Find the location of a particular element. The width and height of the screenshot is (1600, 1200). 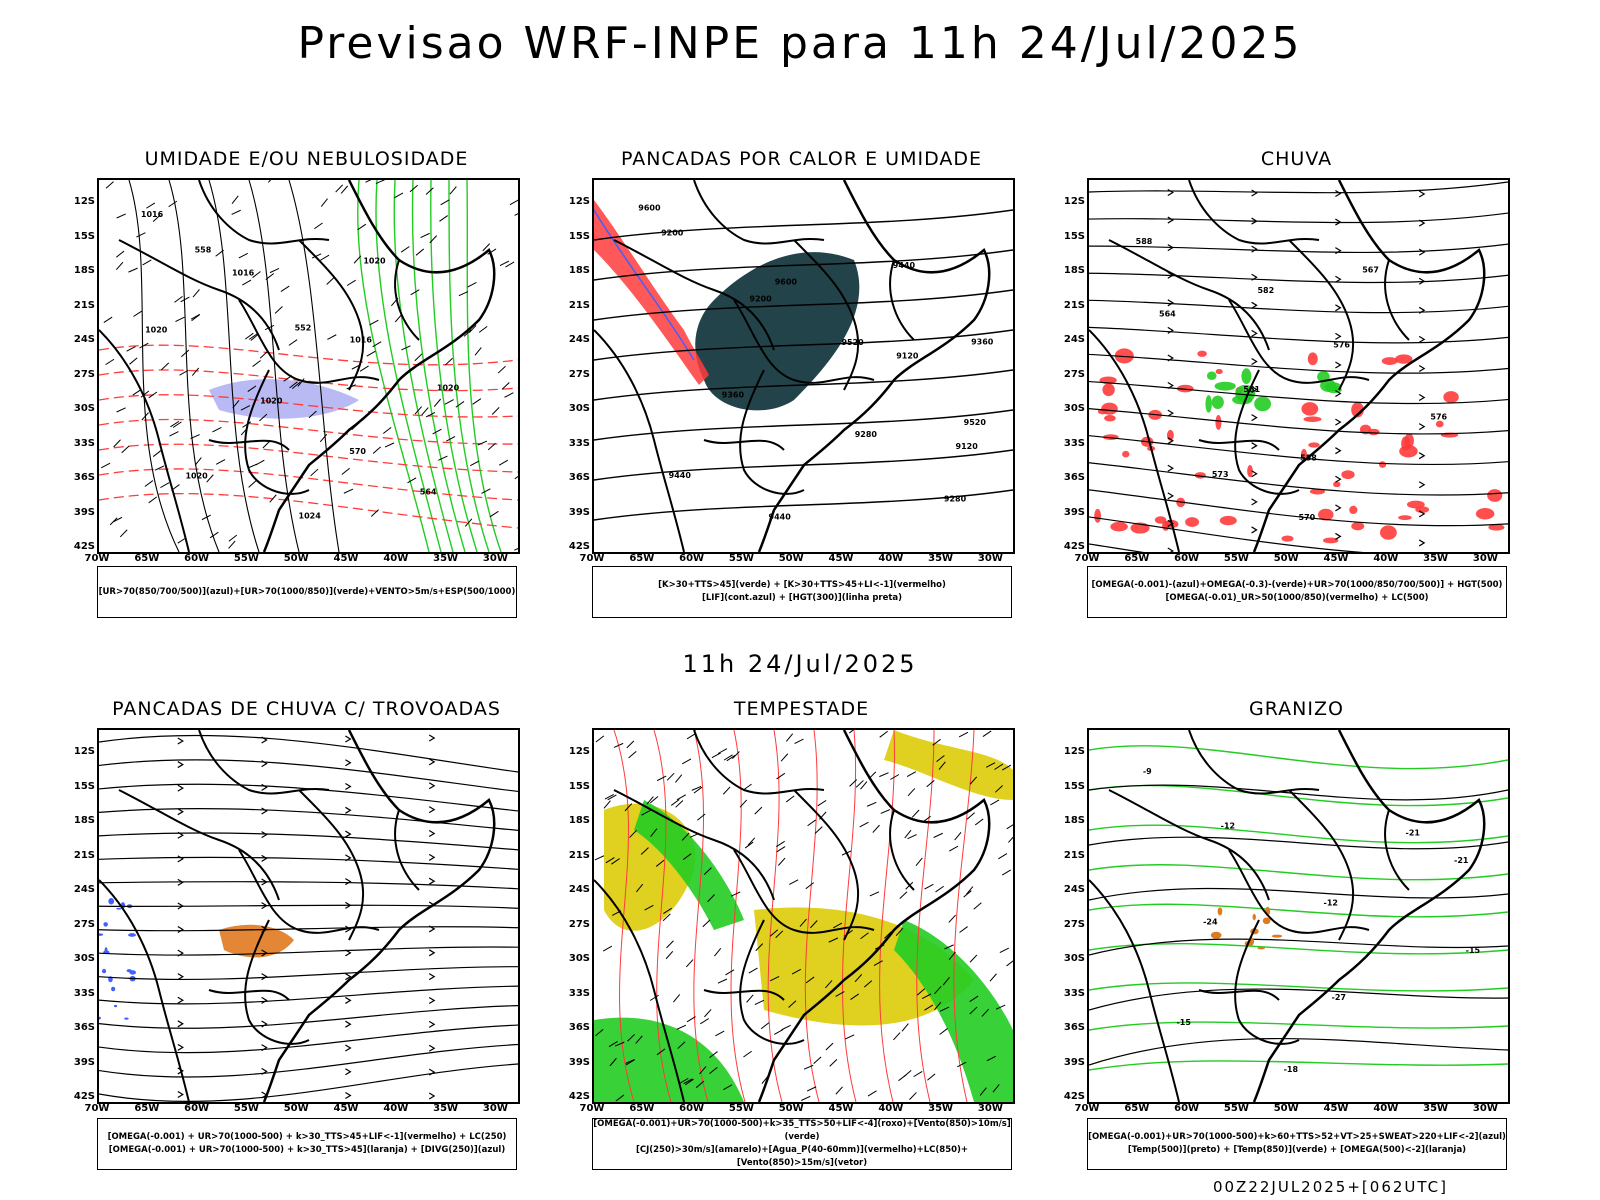

lon-label: 45W is located at coordinates (1336, 558).